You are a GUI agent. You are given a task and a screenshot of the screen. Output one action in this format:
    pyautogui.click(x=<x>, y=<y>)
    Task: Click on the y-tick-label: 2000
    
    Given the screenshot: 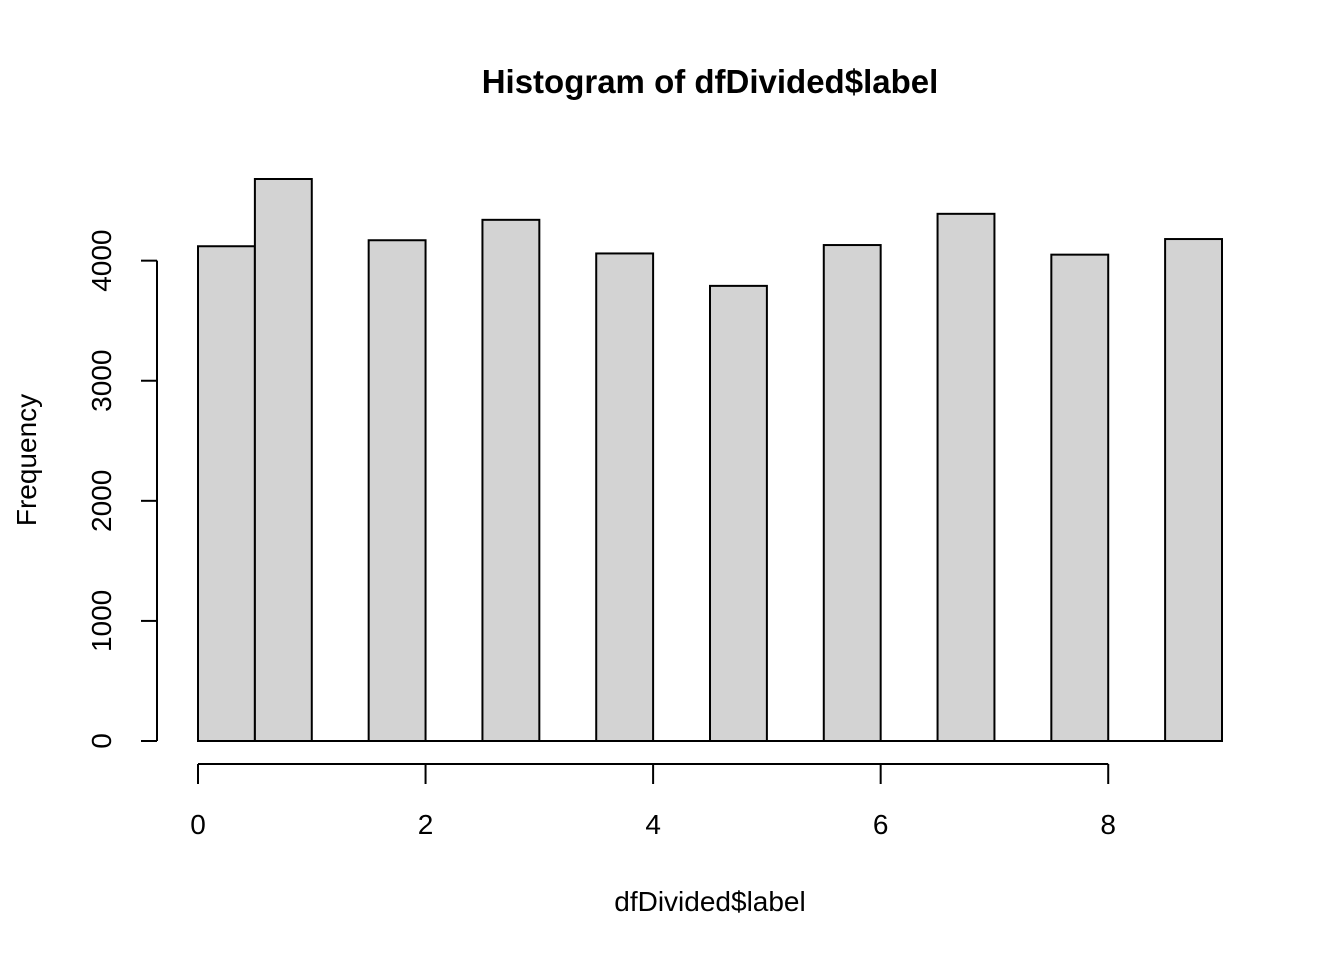 What is the action you would take?
    pyautogui.click(x=101, y=501)
    